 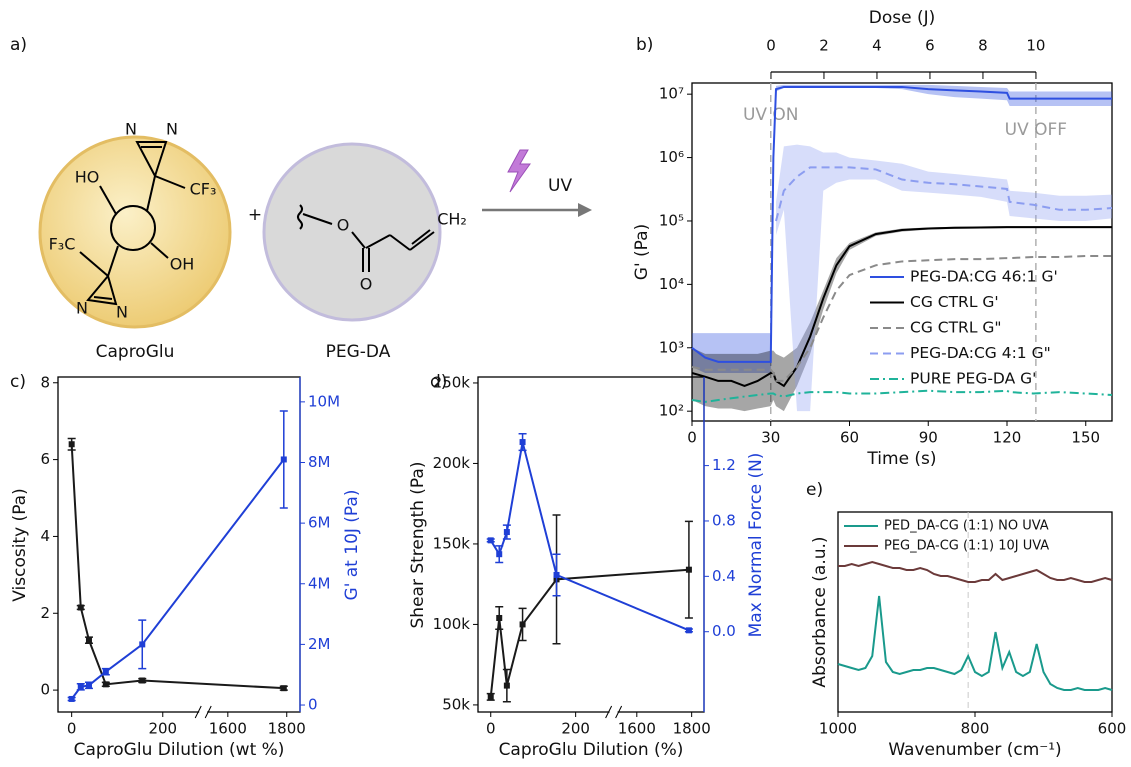 I want to click on caproglu-circle, so click(x=135, y=232).